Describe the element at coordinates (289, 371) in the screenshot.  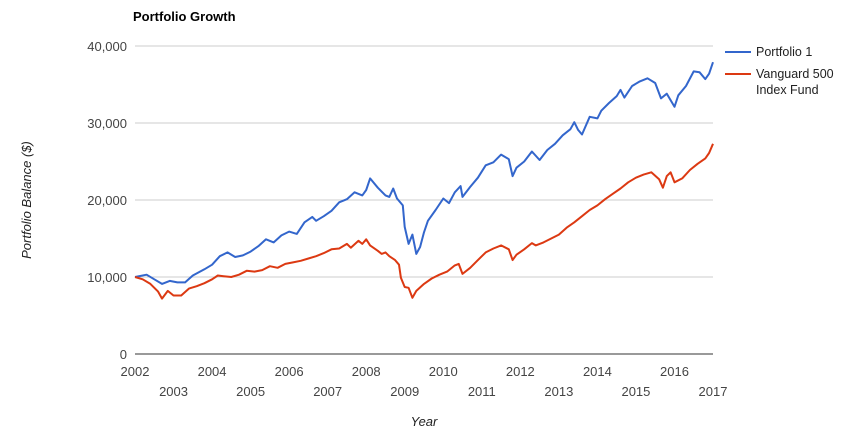
I see `x-tick-label: 2006` at that location.